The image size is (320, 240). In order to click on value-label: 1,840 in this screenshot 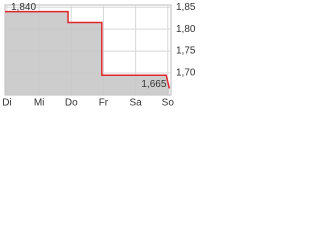, I will do `click(23, 7)`.